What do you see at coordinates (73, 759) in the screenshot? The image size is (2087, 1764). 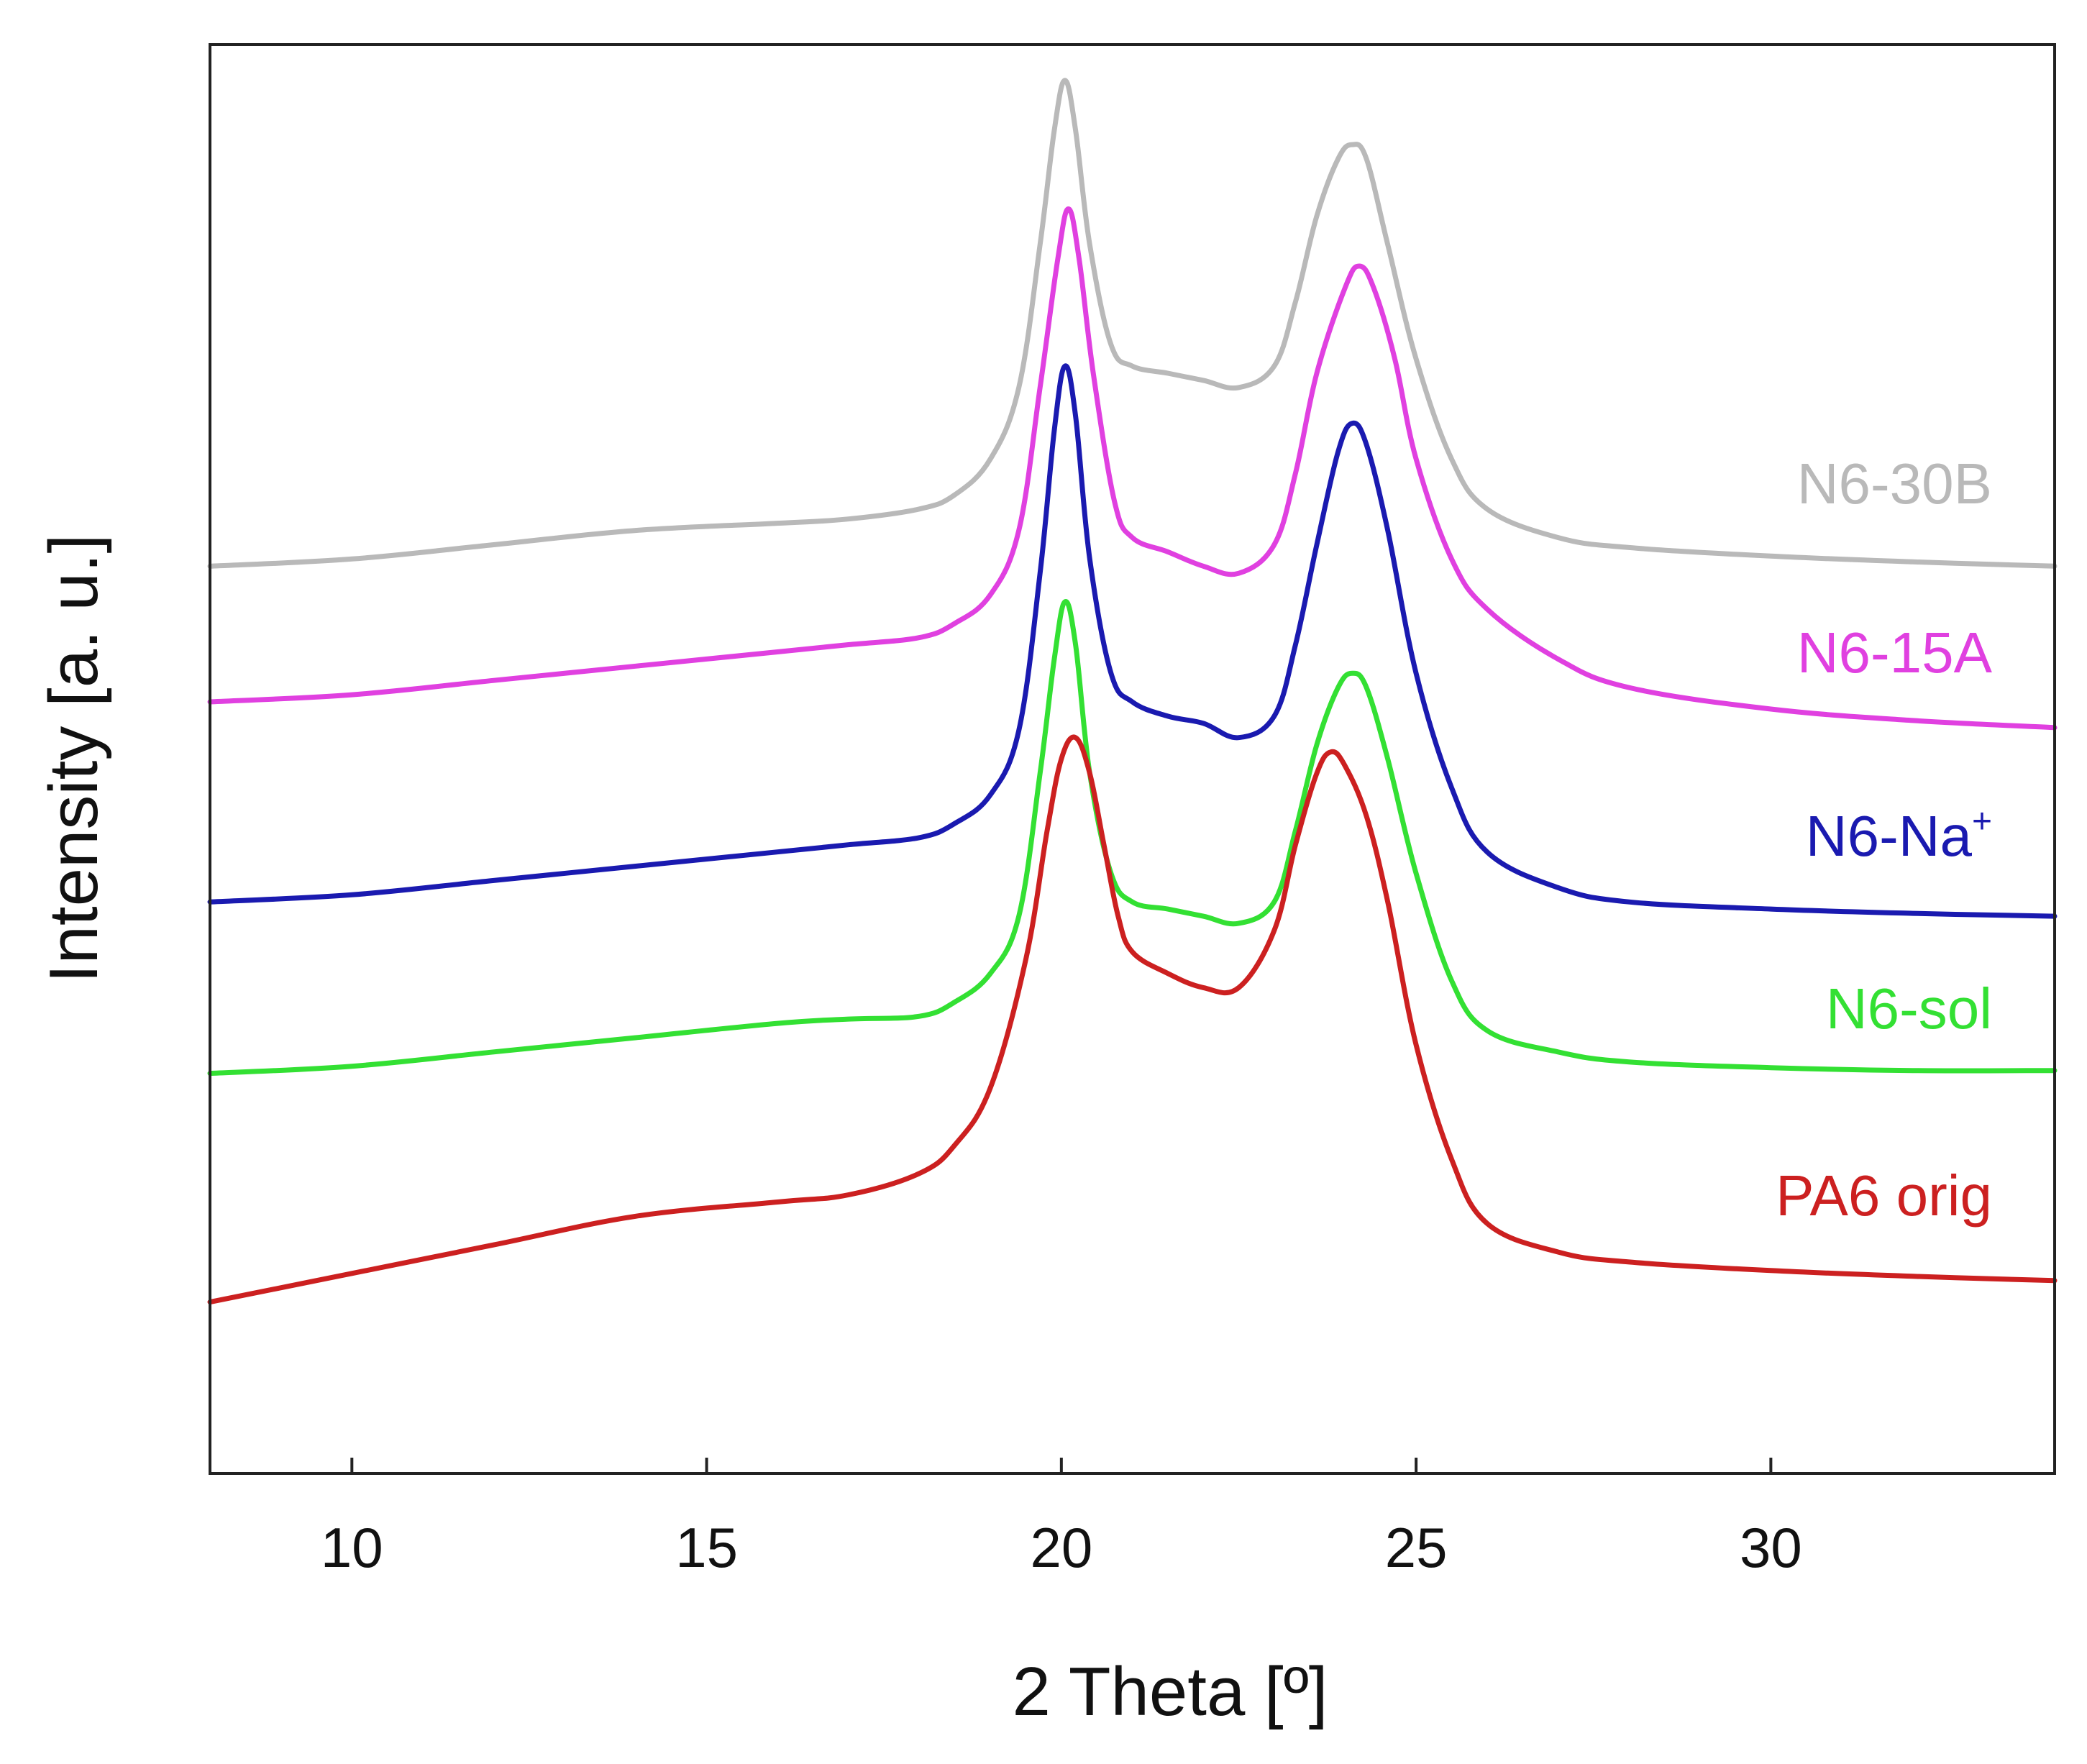 I see `y-axis-title: Intensity [a. u.]` at bounding box center [73, 759].